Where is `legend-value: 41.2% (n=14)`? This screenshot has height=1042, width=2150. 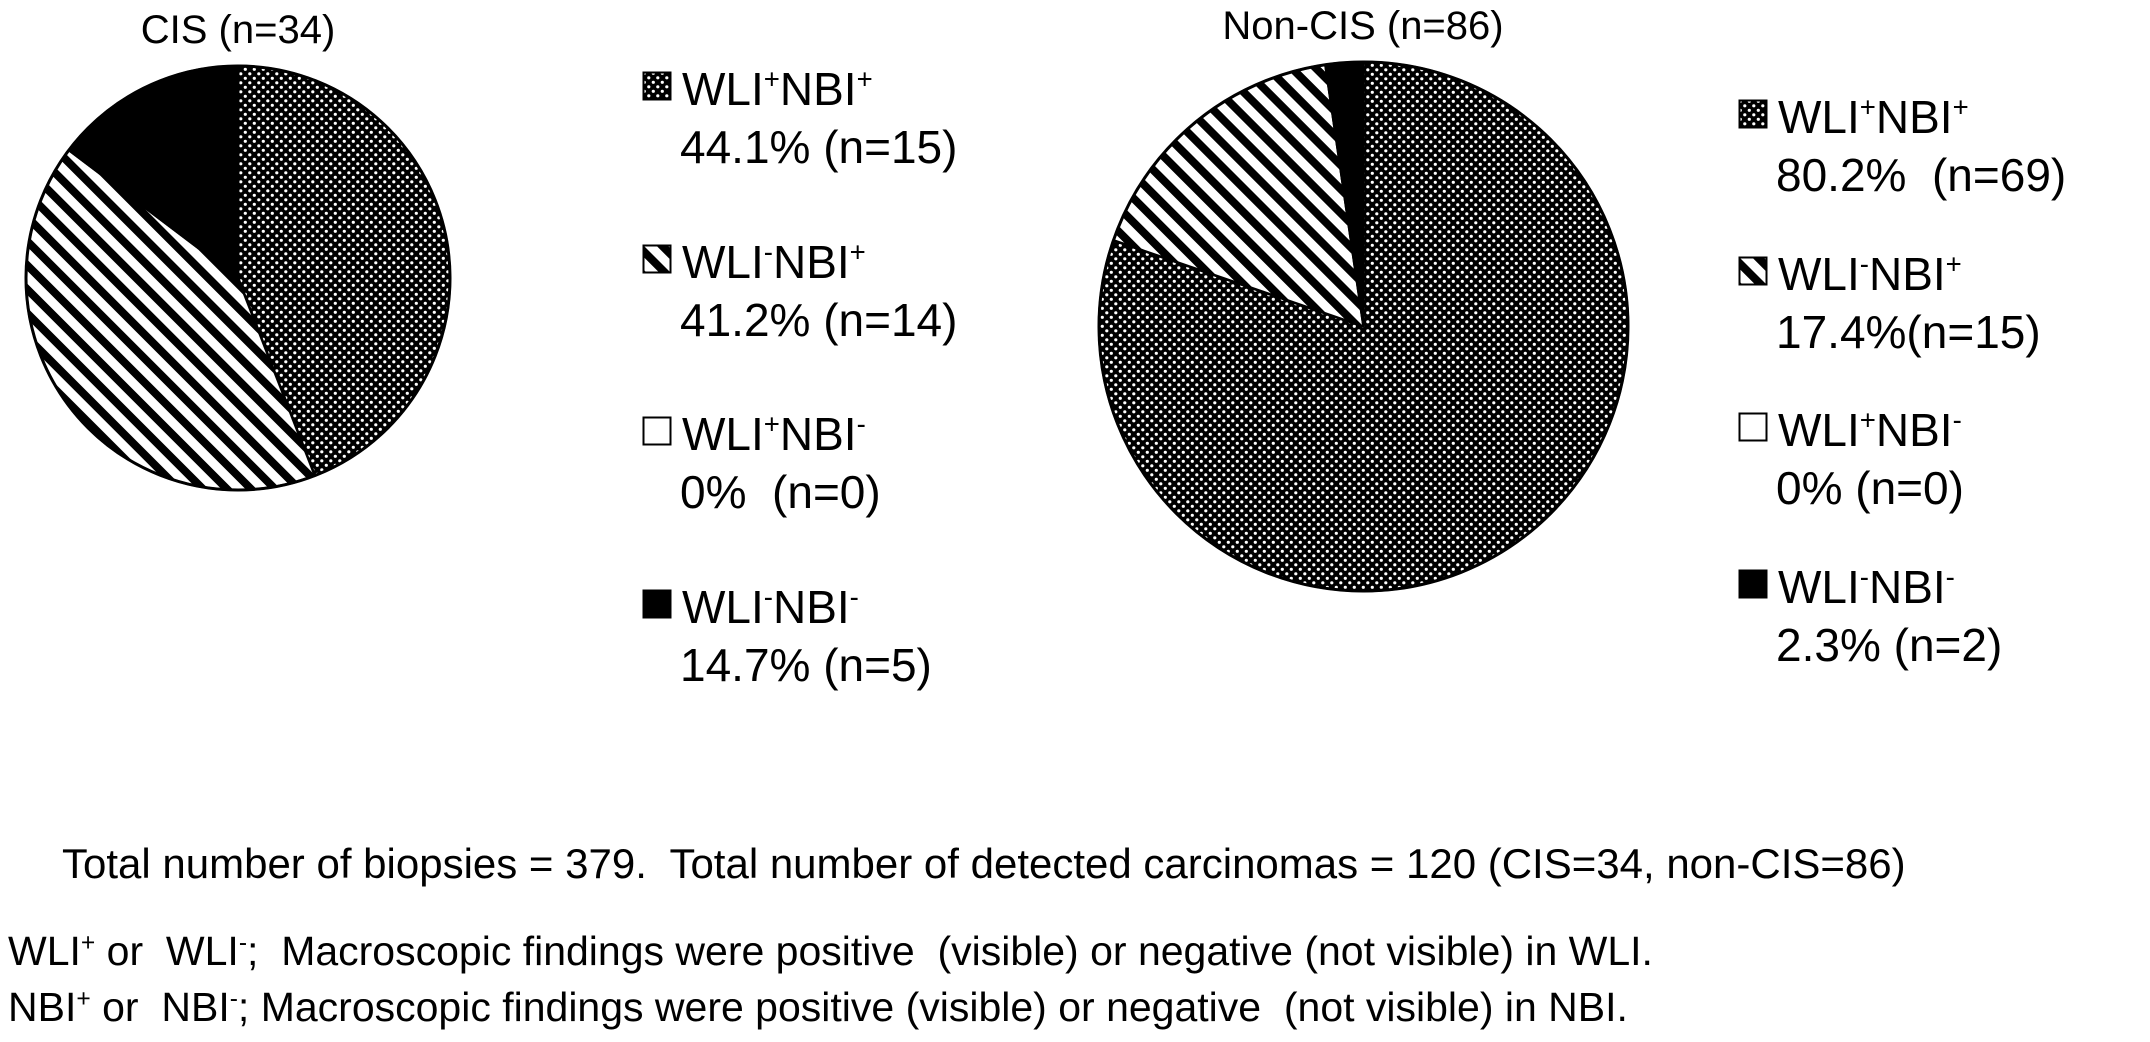
legend-value: 41.2% (n=14) is located at coordinates (819, 319).